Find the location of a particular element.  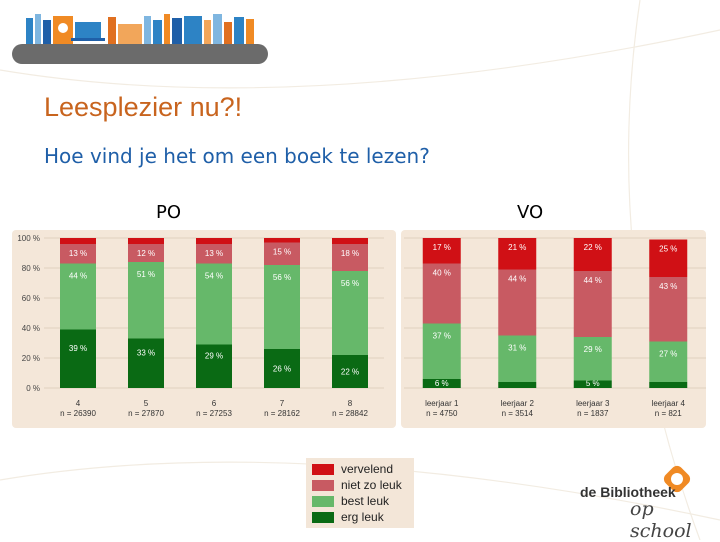

legend-item-vervelend: vervelend is located at coordinates (362, 469).